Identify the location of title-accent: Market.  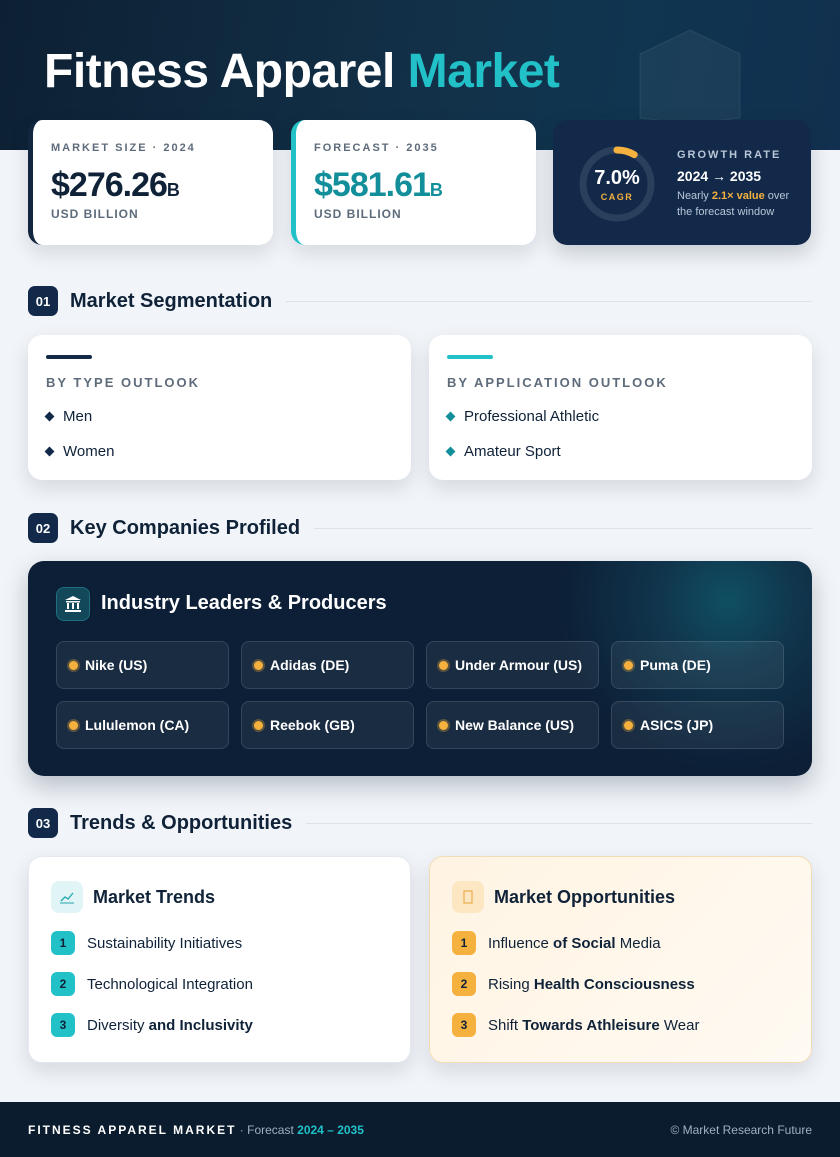
(483, 71).